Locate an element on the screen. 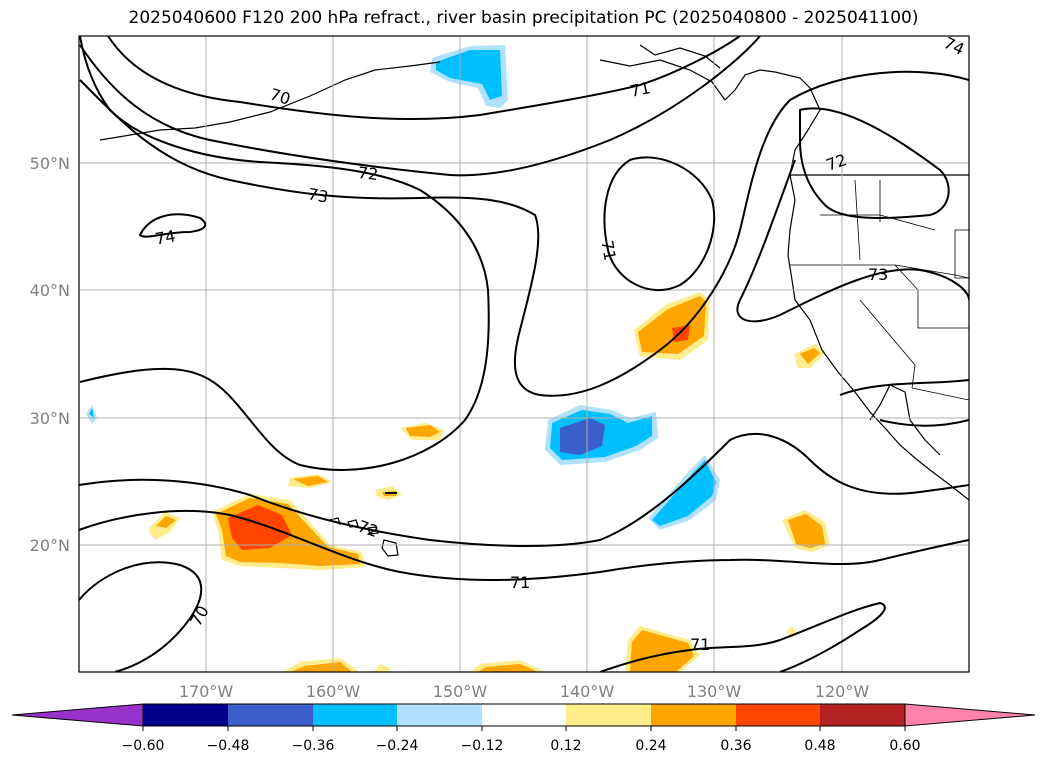  lon-label-170w: 170°W is located at coordinates (206, 691).